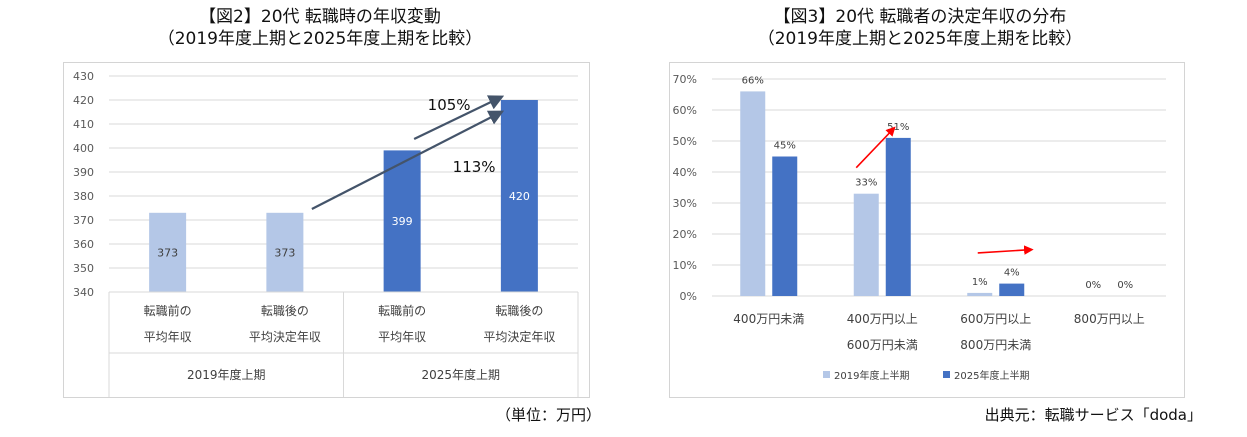 The width and height of the screenshot is (1247, 437). Describe the element at coordinates (320, 39) in the screenshot. I see `chart1-title-line2: （2019年度上期と2025年度上期を比較）` at that location.